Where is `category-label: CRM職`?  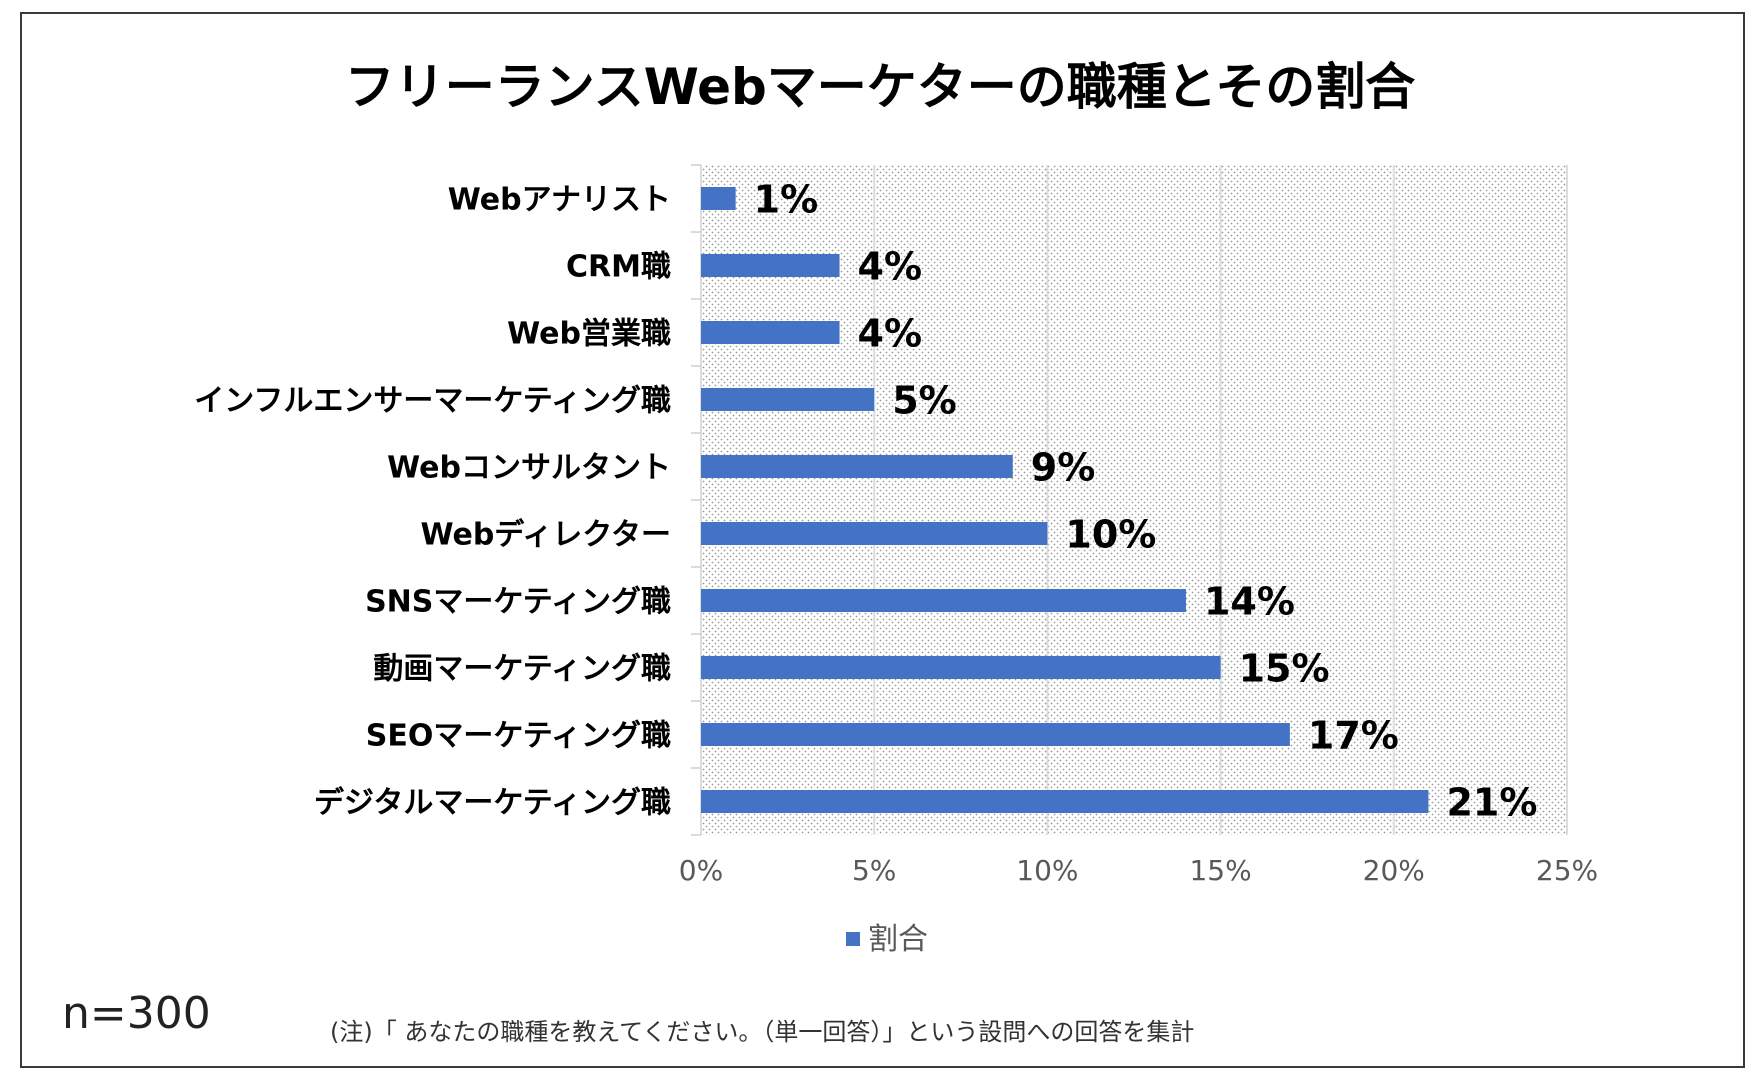 category-label: CRM職 is located at coordinates (618, 267).